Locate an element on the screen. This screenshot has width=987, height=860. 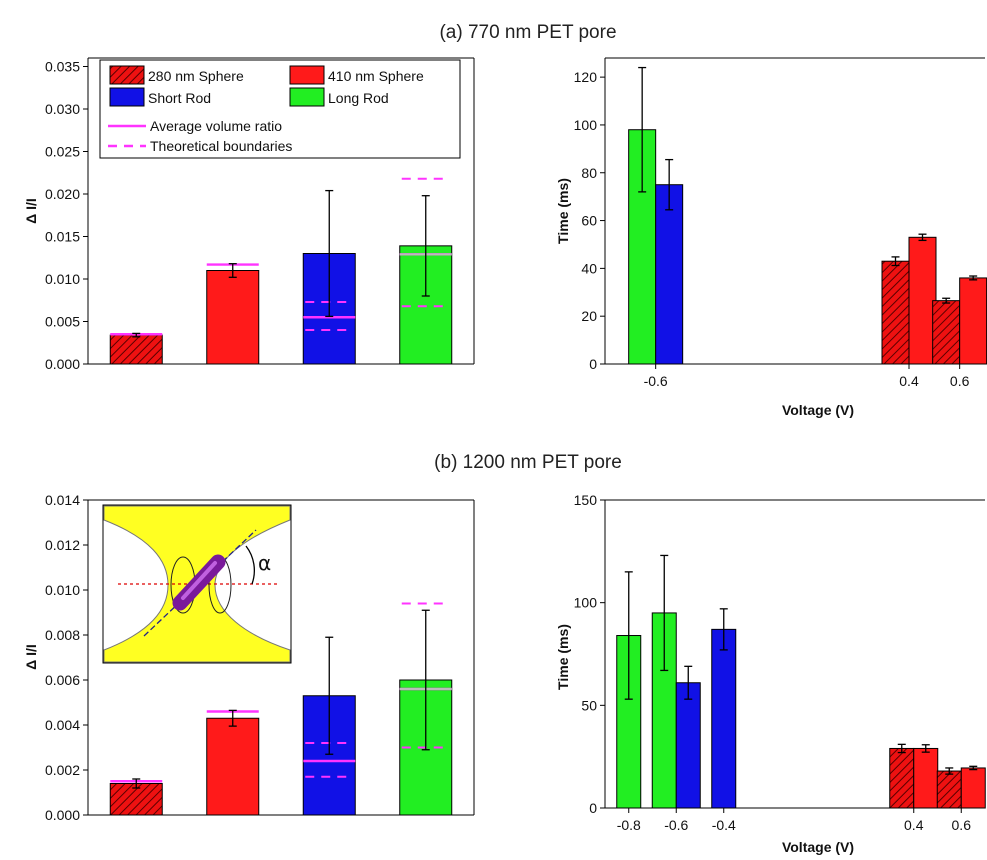
legend-label: 410 nm Sphere is located at coordinates (376, 76).